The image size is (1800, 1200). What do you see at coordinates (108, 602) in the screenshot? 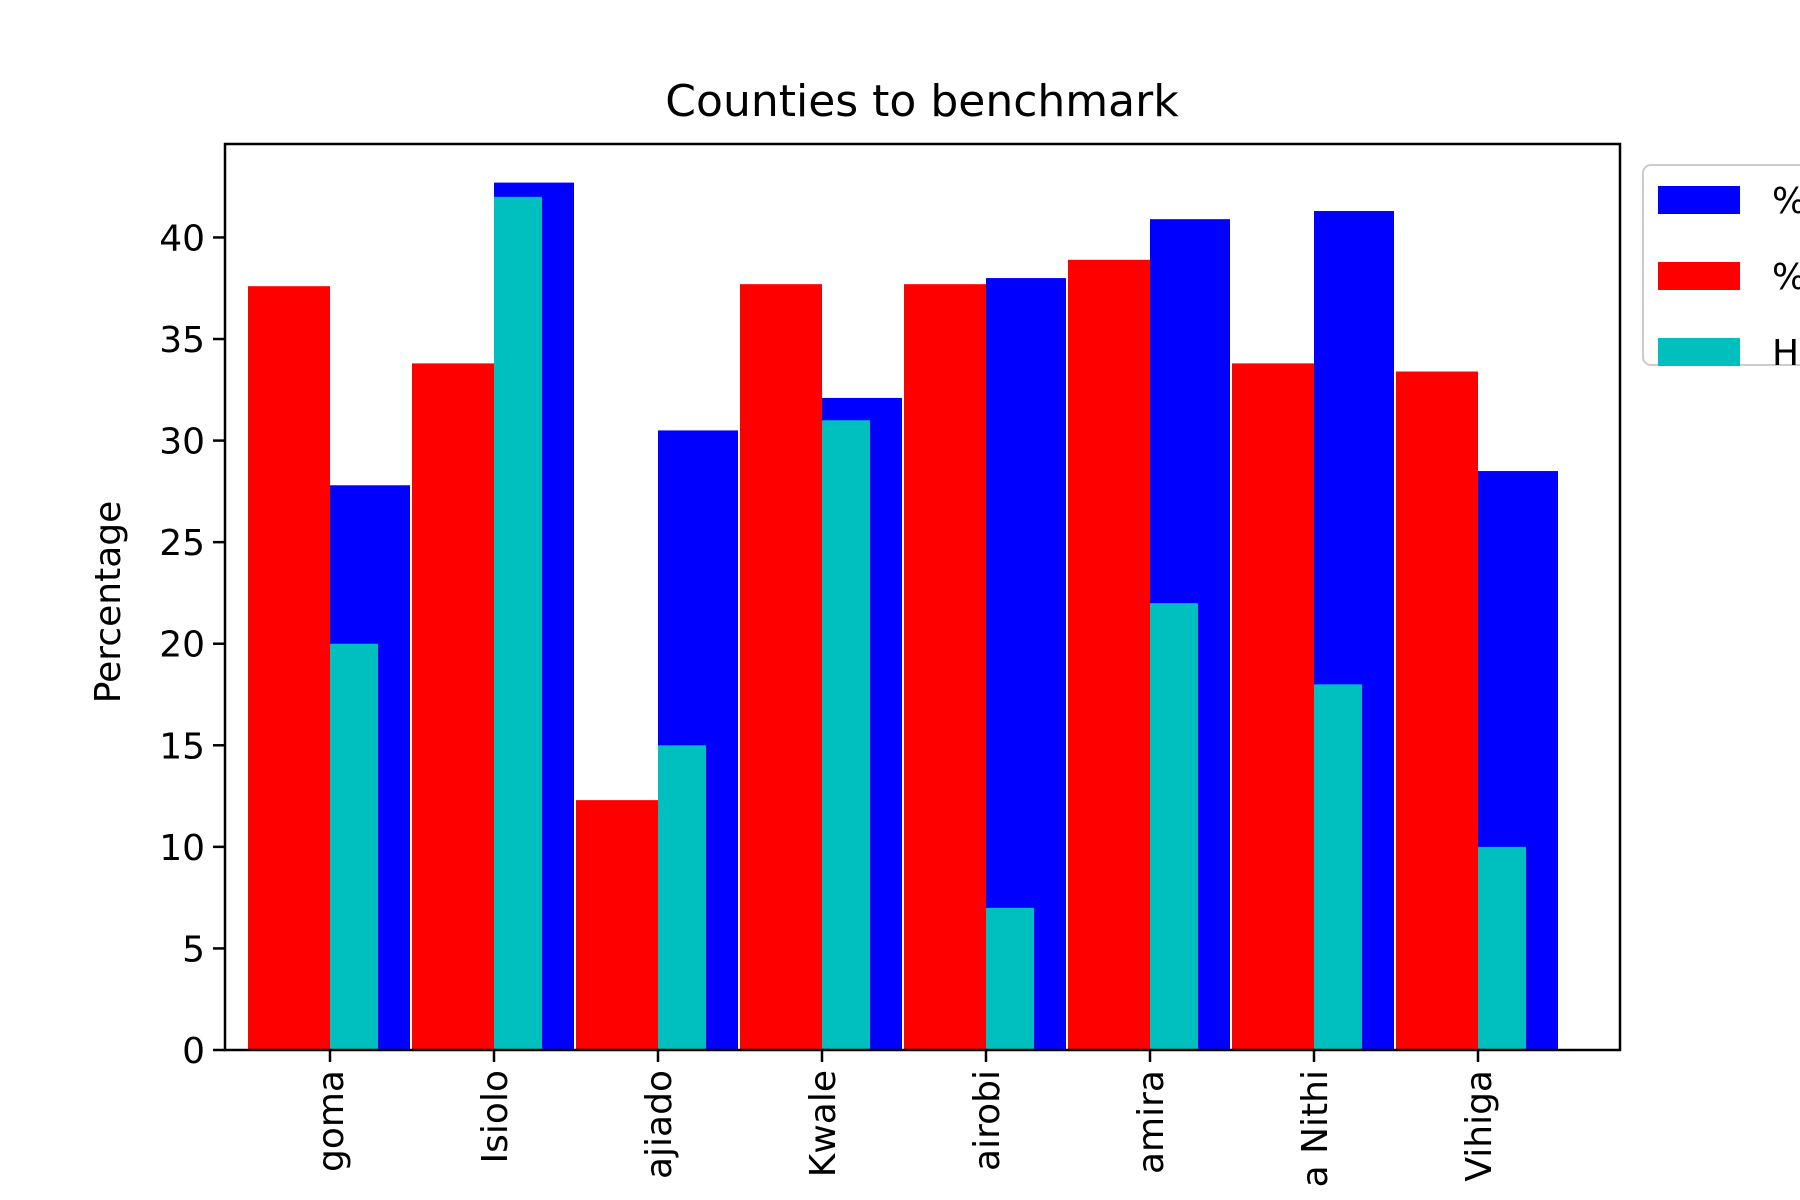
I see `y-axis-label: Percentage` at bounding box center [108, 602].